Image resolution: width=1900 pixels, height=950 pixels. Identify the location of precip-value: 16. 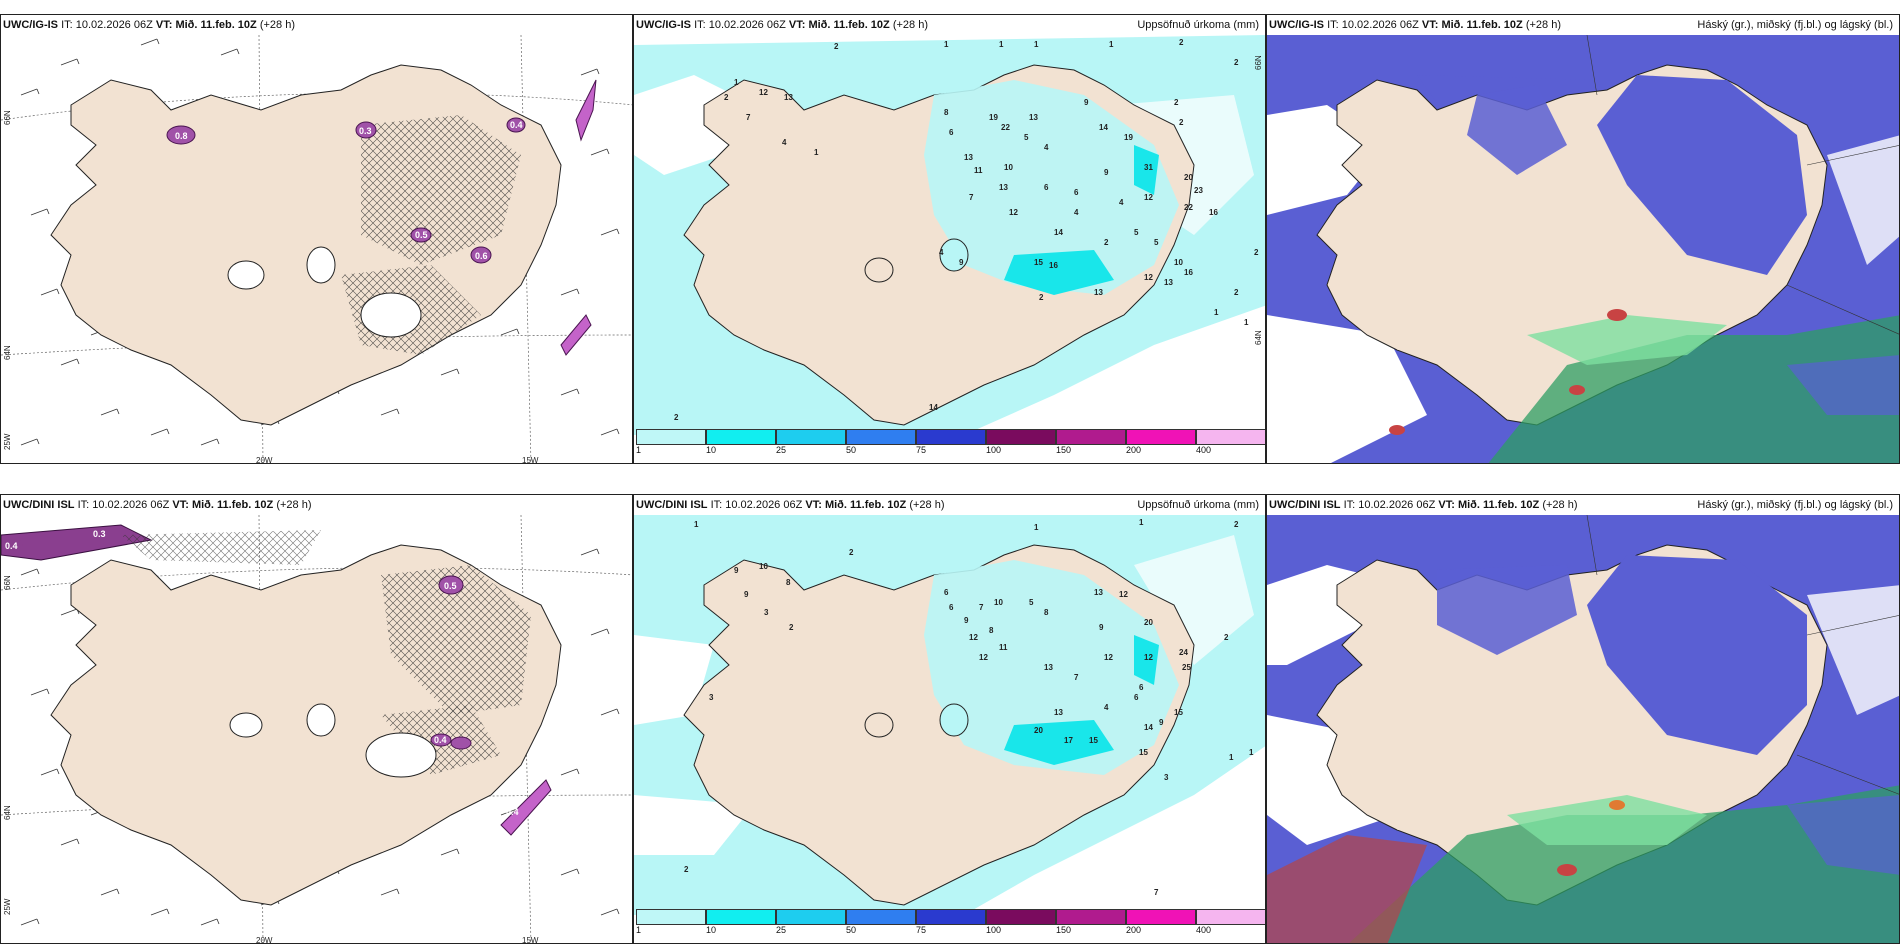
(1053, 265).